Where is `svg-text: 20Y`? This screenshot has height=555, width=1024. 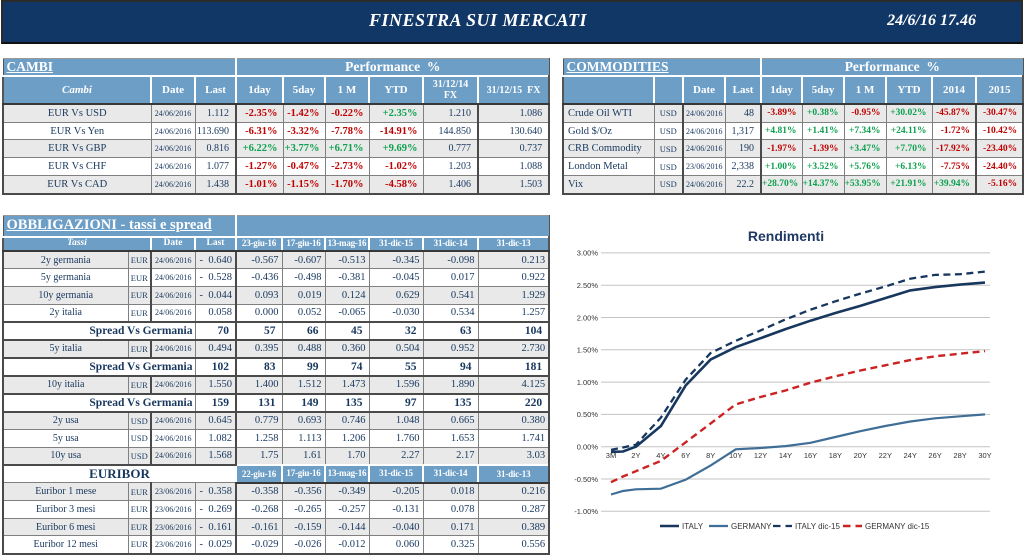 svg-text: 20Y is located at coordinates (860, 455).